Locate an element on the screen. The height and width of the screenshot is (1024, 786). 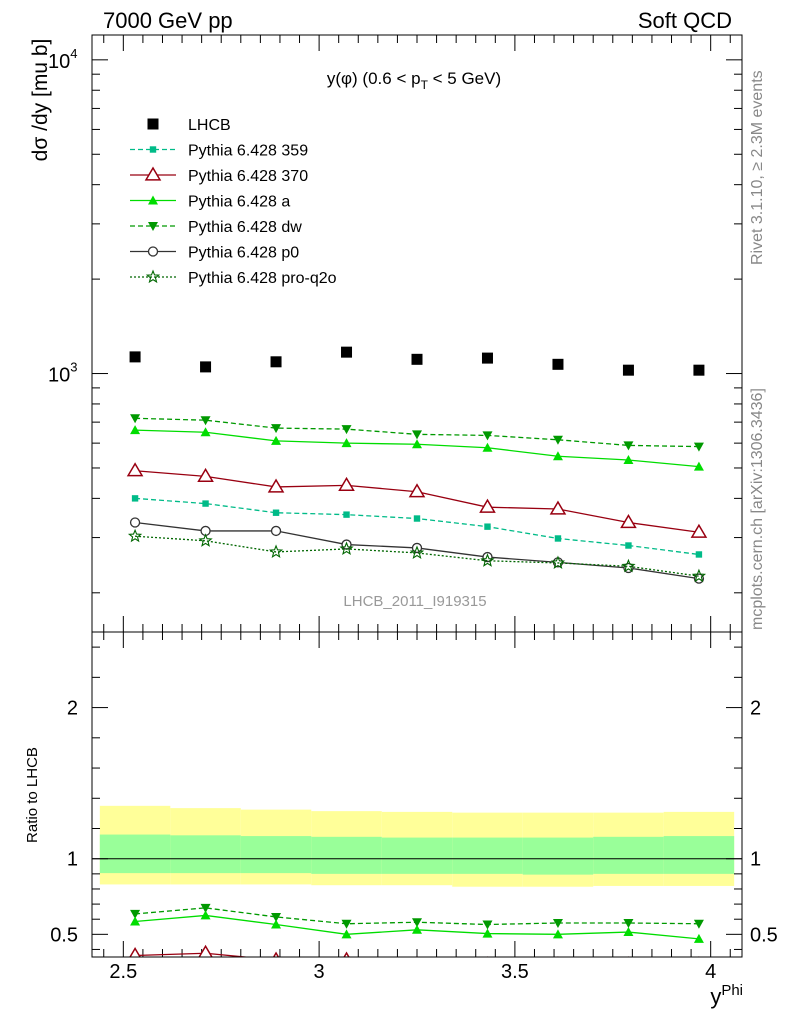
ratio-series is located at coordinates (416, 930).